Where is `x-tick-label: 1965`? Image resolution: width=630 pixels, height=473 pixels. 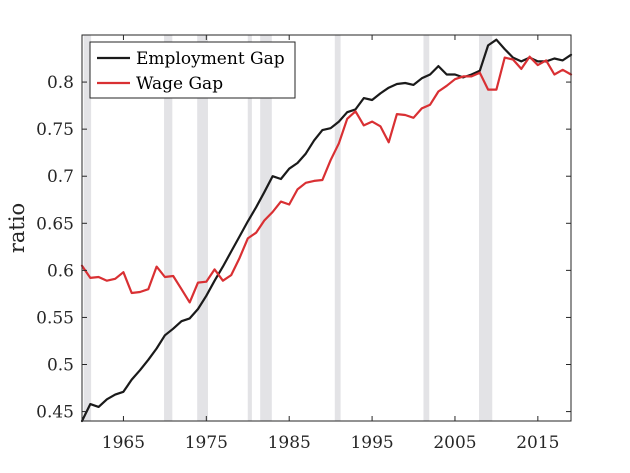 x-tick-label: 1965 is located at coordinates (123, 443).